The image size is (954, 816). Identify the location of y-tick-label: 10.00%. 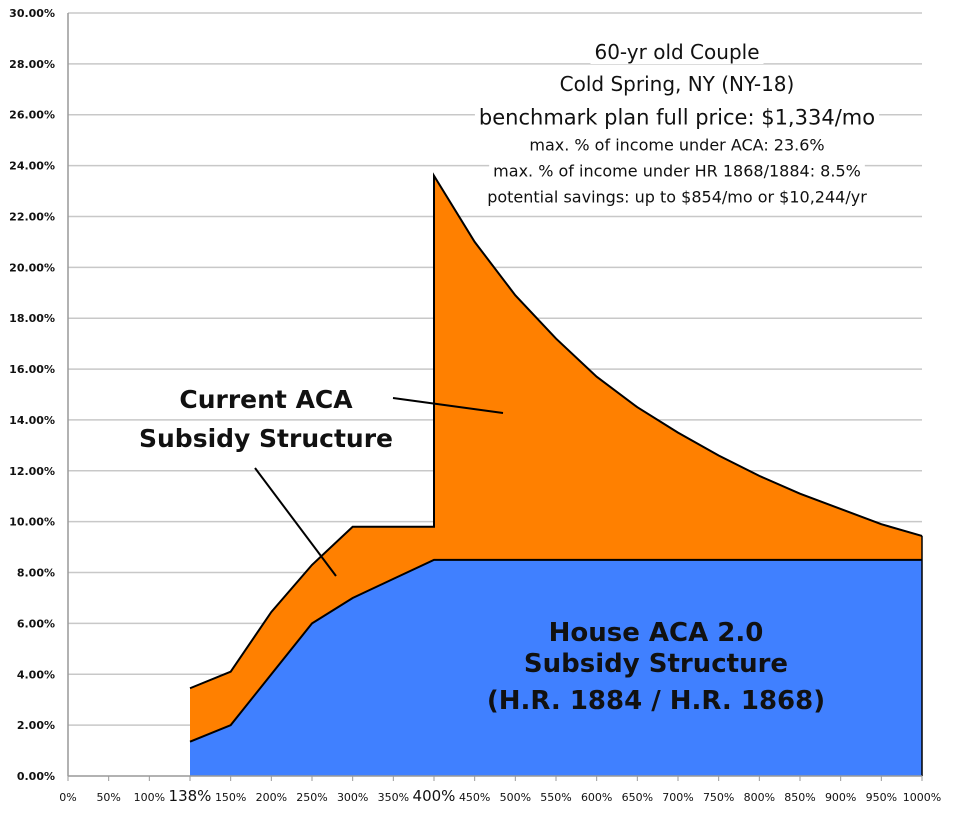
(32, 522).